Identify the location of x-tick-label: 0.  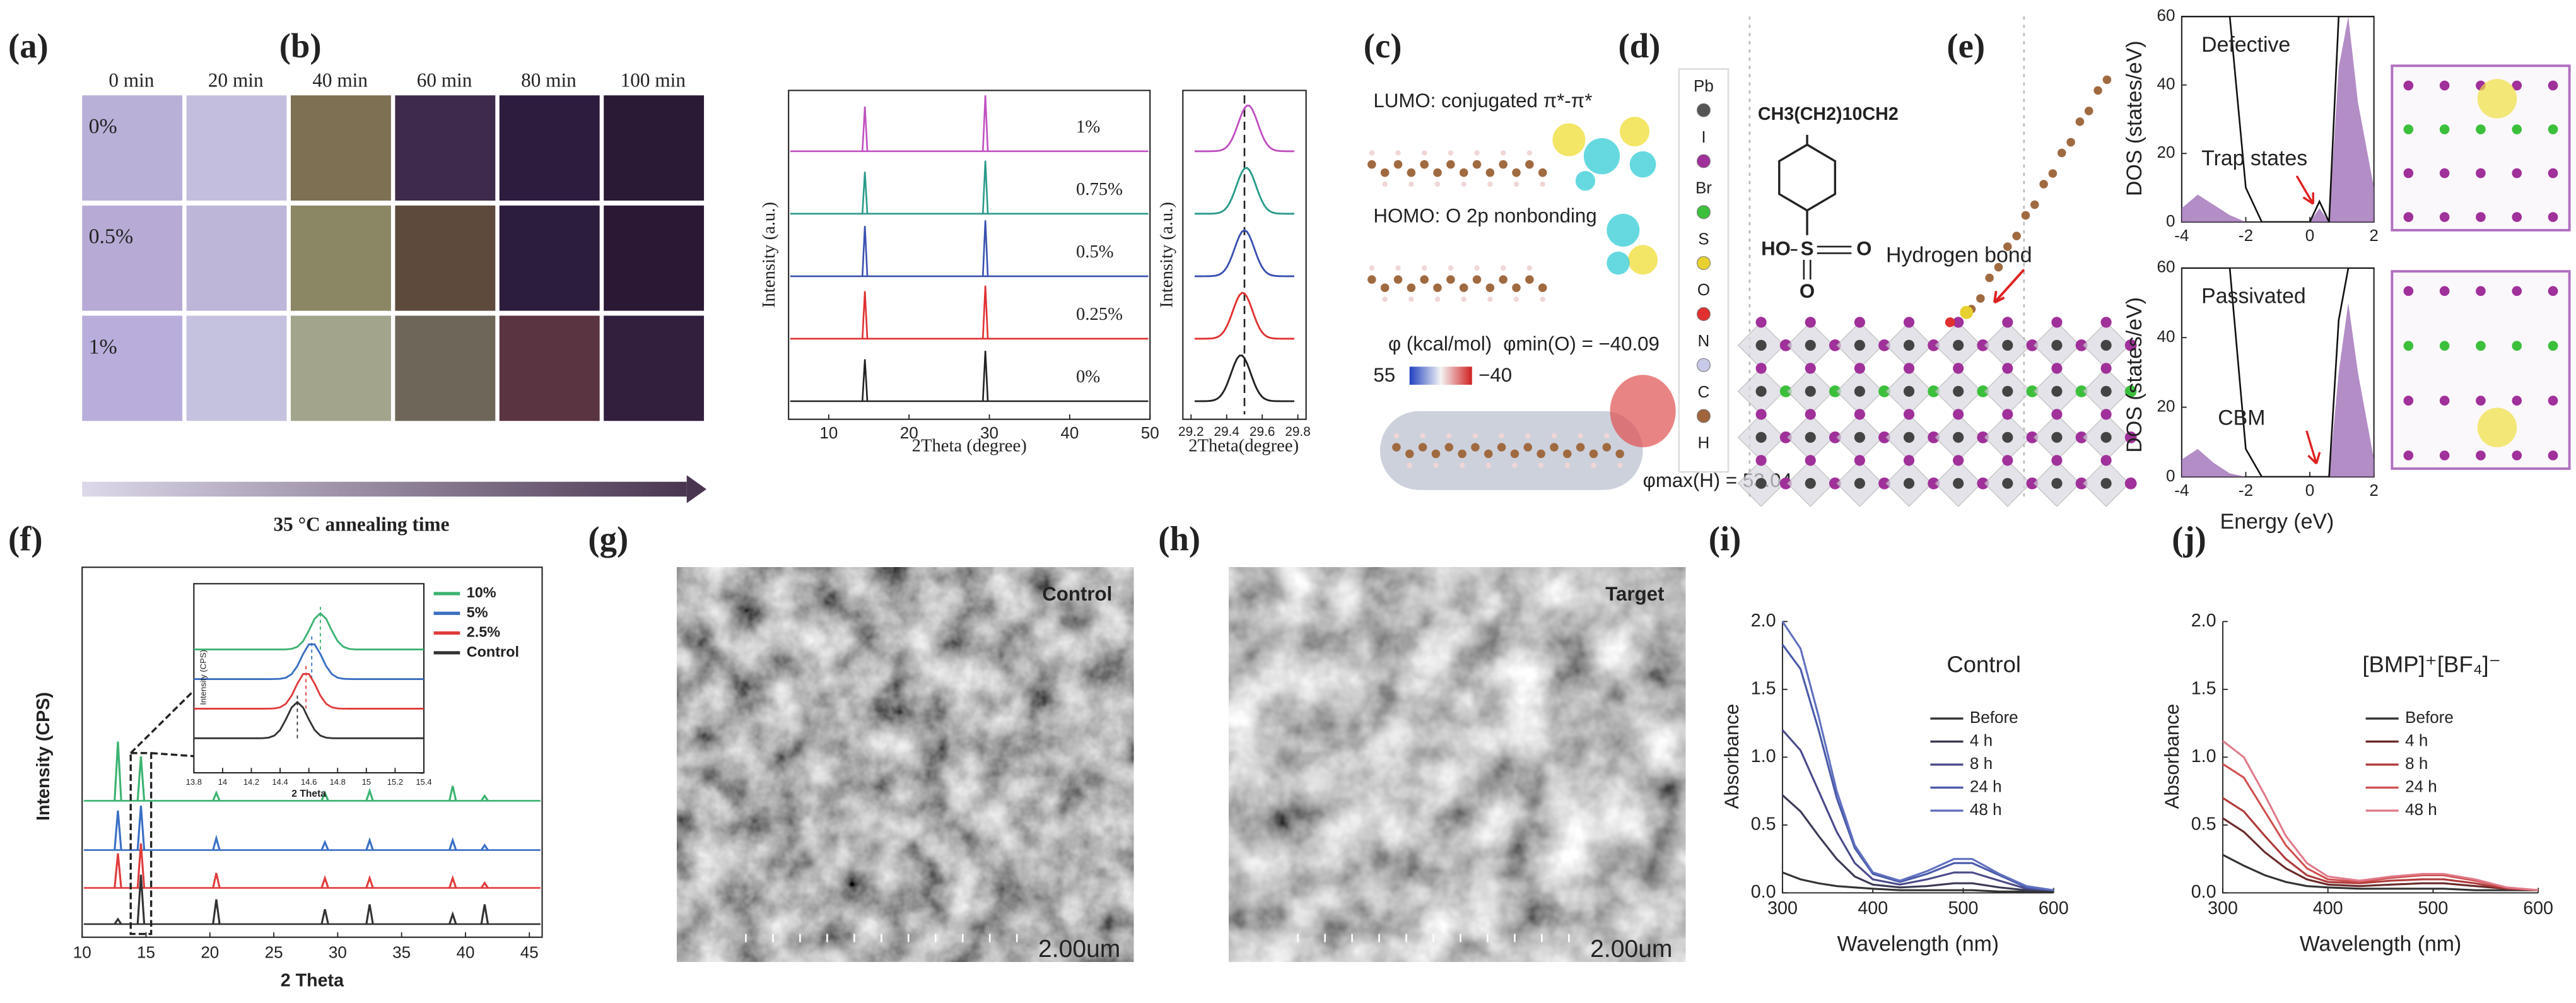
(2309, 235).